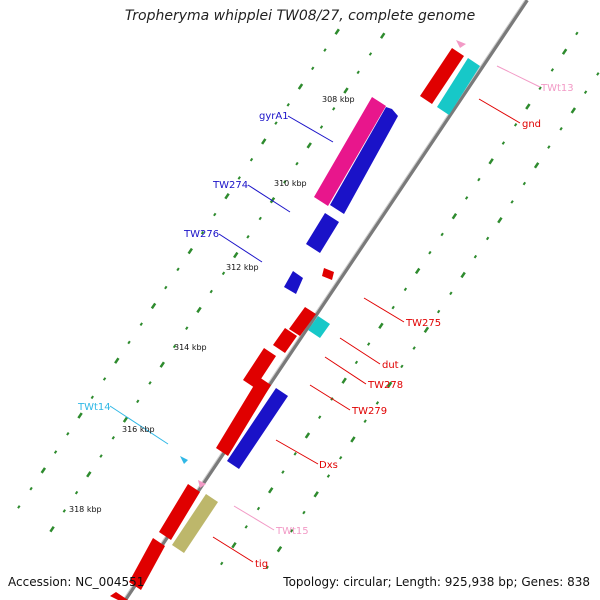  Describe the element at coordinates (285, 340) in the screenshot. I see `gene-block-tw278` at that location.